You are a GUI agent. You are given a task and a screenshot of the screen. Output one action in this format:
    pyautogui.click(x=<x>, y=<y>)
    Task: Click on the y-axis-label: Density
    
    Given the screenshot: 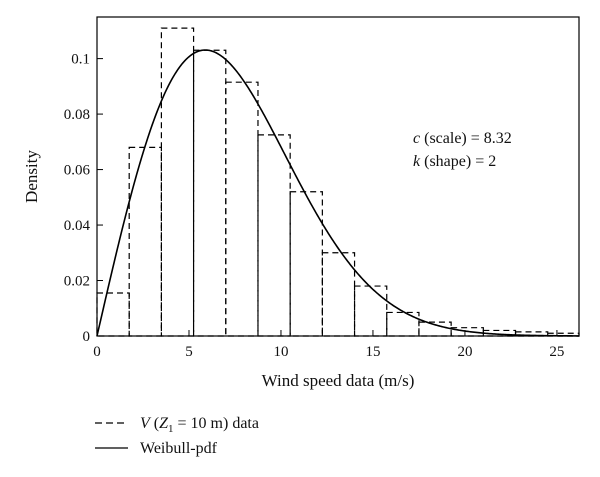 What is the action you would take?
    pyautogui.click(x=31, y=176)
    